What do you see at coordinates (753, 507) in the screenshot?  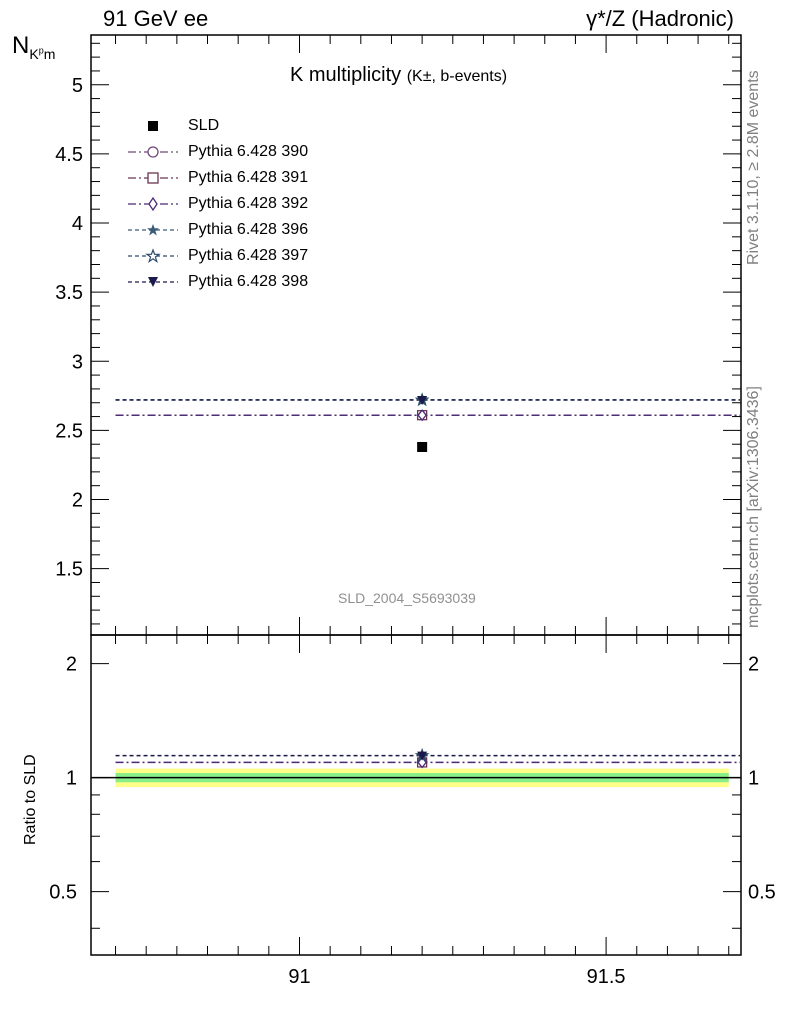 I see `mcplots-citation-label: mcplots.cern.ch [arXiv:1306.3436]` at bounding box center [753, 507].